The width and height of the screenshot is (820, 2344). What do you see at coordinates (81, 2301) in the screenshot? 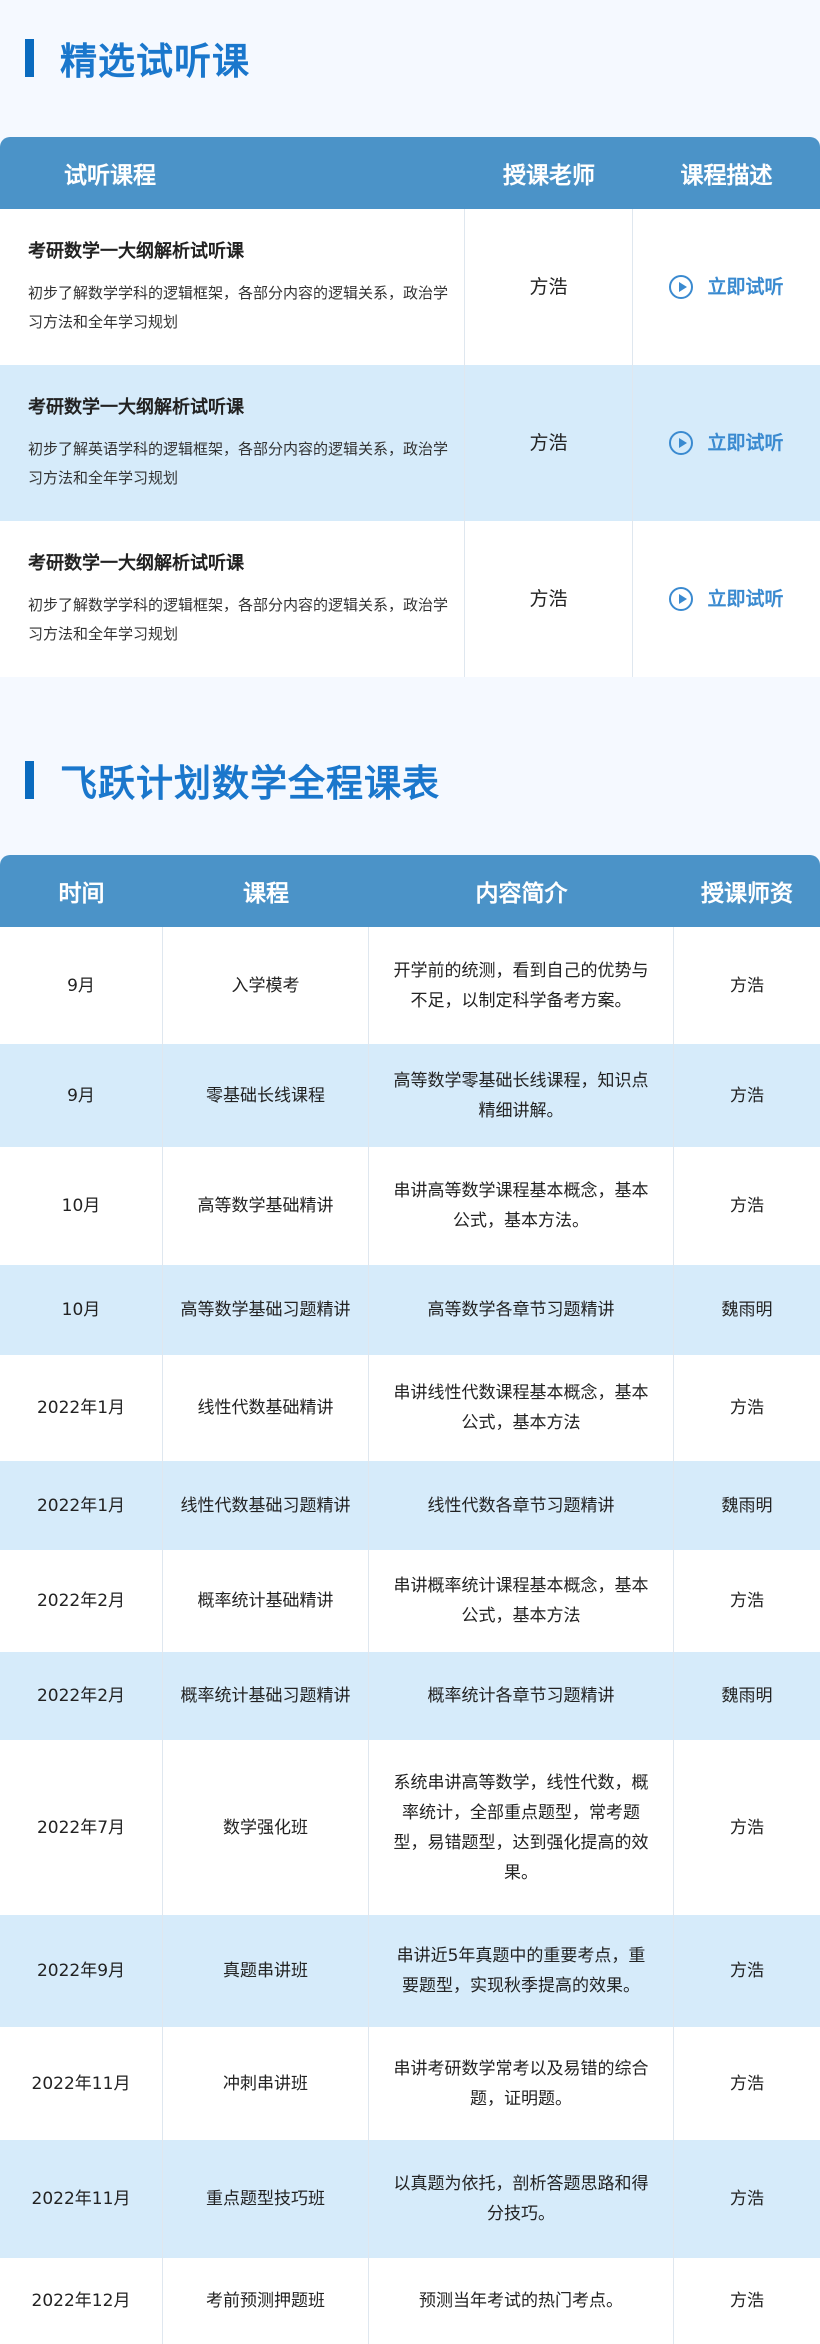
I see `time-cell: 2022年12月` at bounding box center [81, 2301].